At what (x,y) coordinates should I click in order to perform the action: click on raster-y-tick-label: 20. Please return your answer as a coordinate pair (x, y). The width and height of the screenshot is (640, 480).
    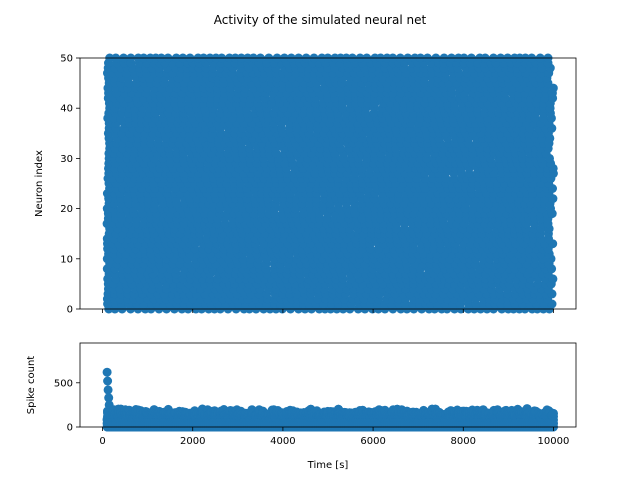
    Looking at the image, I should click on (66, 209).